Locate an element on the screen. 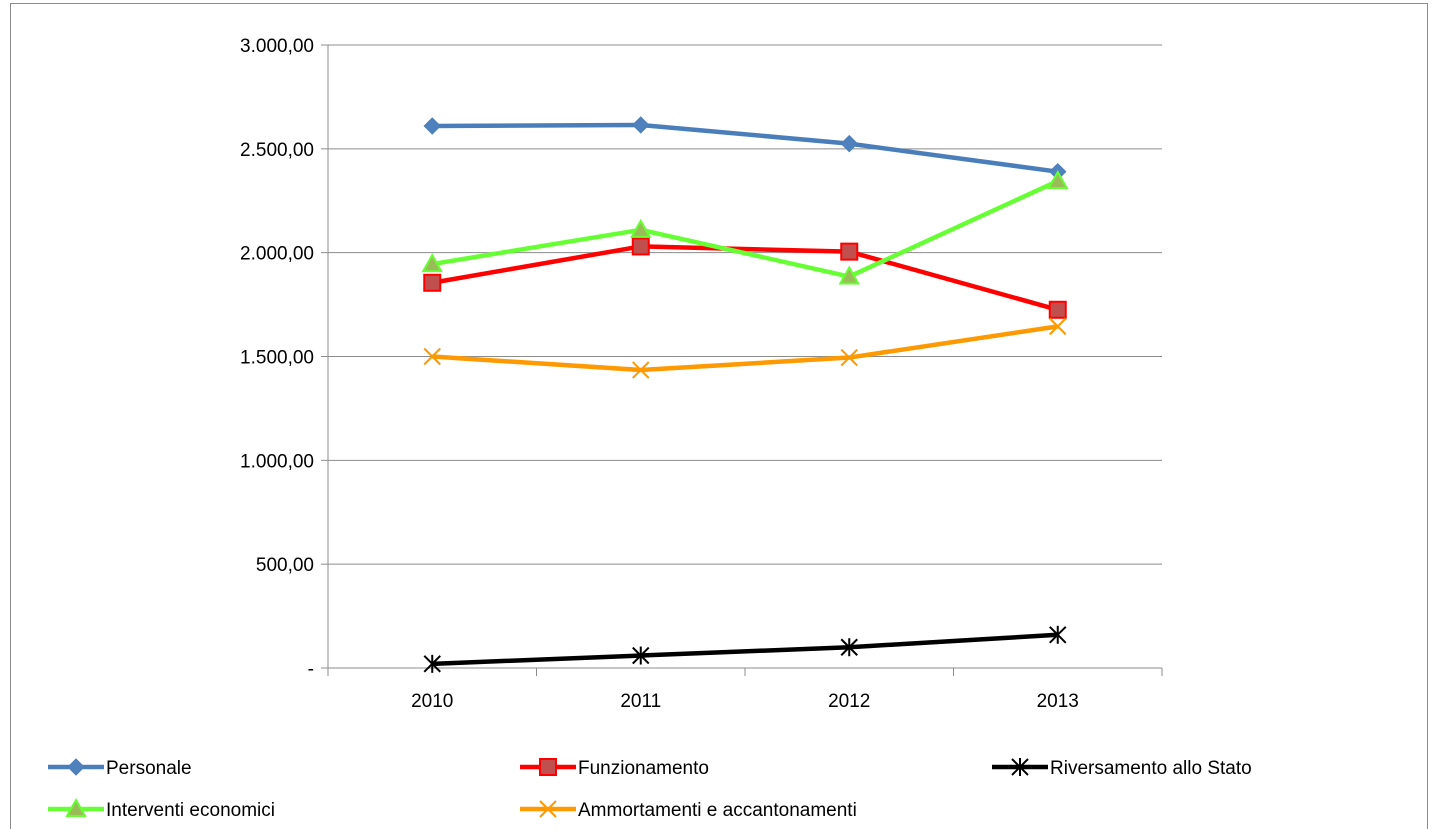  legend-label: Ammortamenti e accantonamenti is located at coordinates (717, 810).